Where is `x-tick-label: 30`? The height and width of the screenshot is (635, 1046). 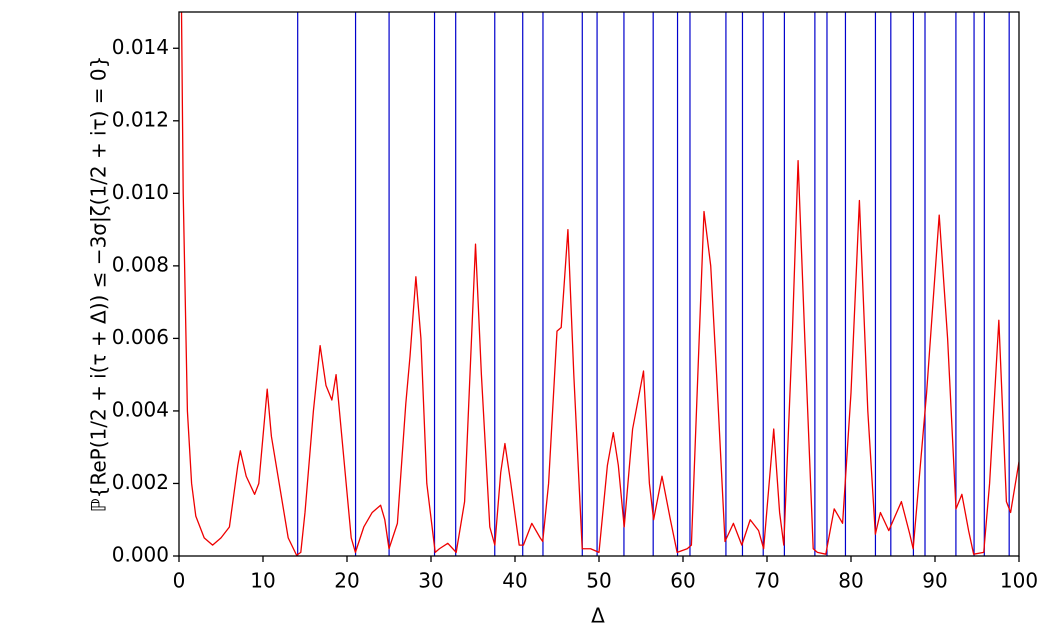
x-tick-label: 30 is located at coordinates (430, 581).